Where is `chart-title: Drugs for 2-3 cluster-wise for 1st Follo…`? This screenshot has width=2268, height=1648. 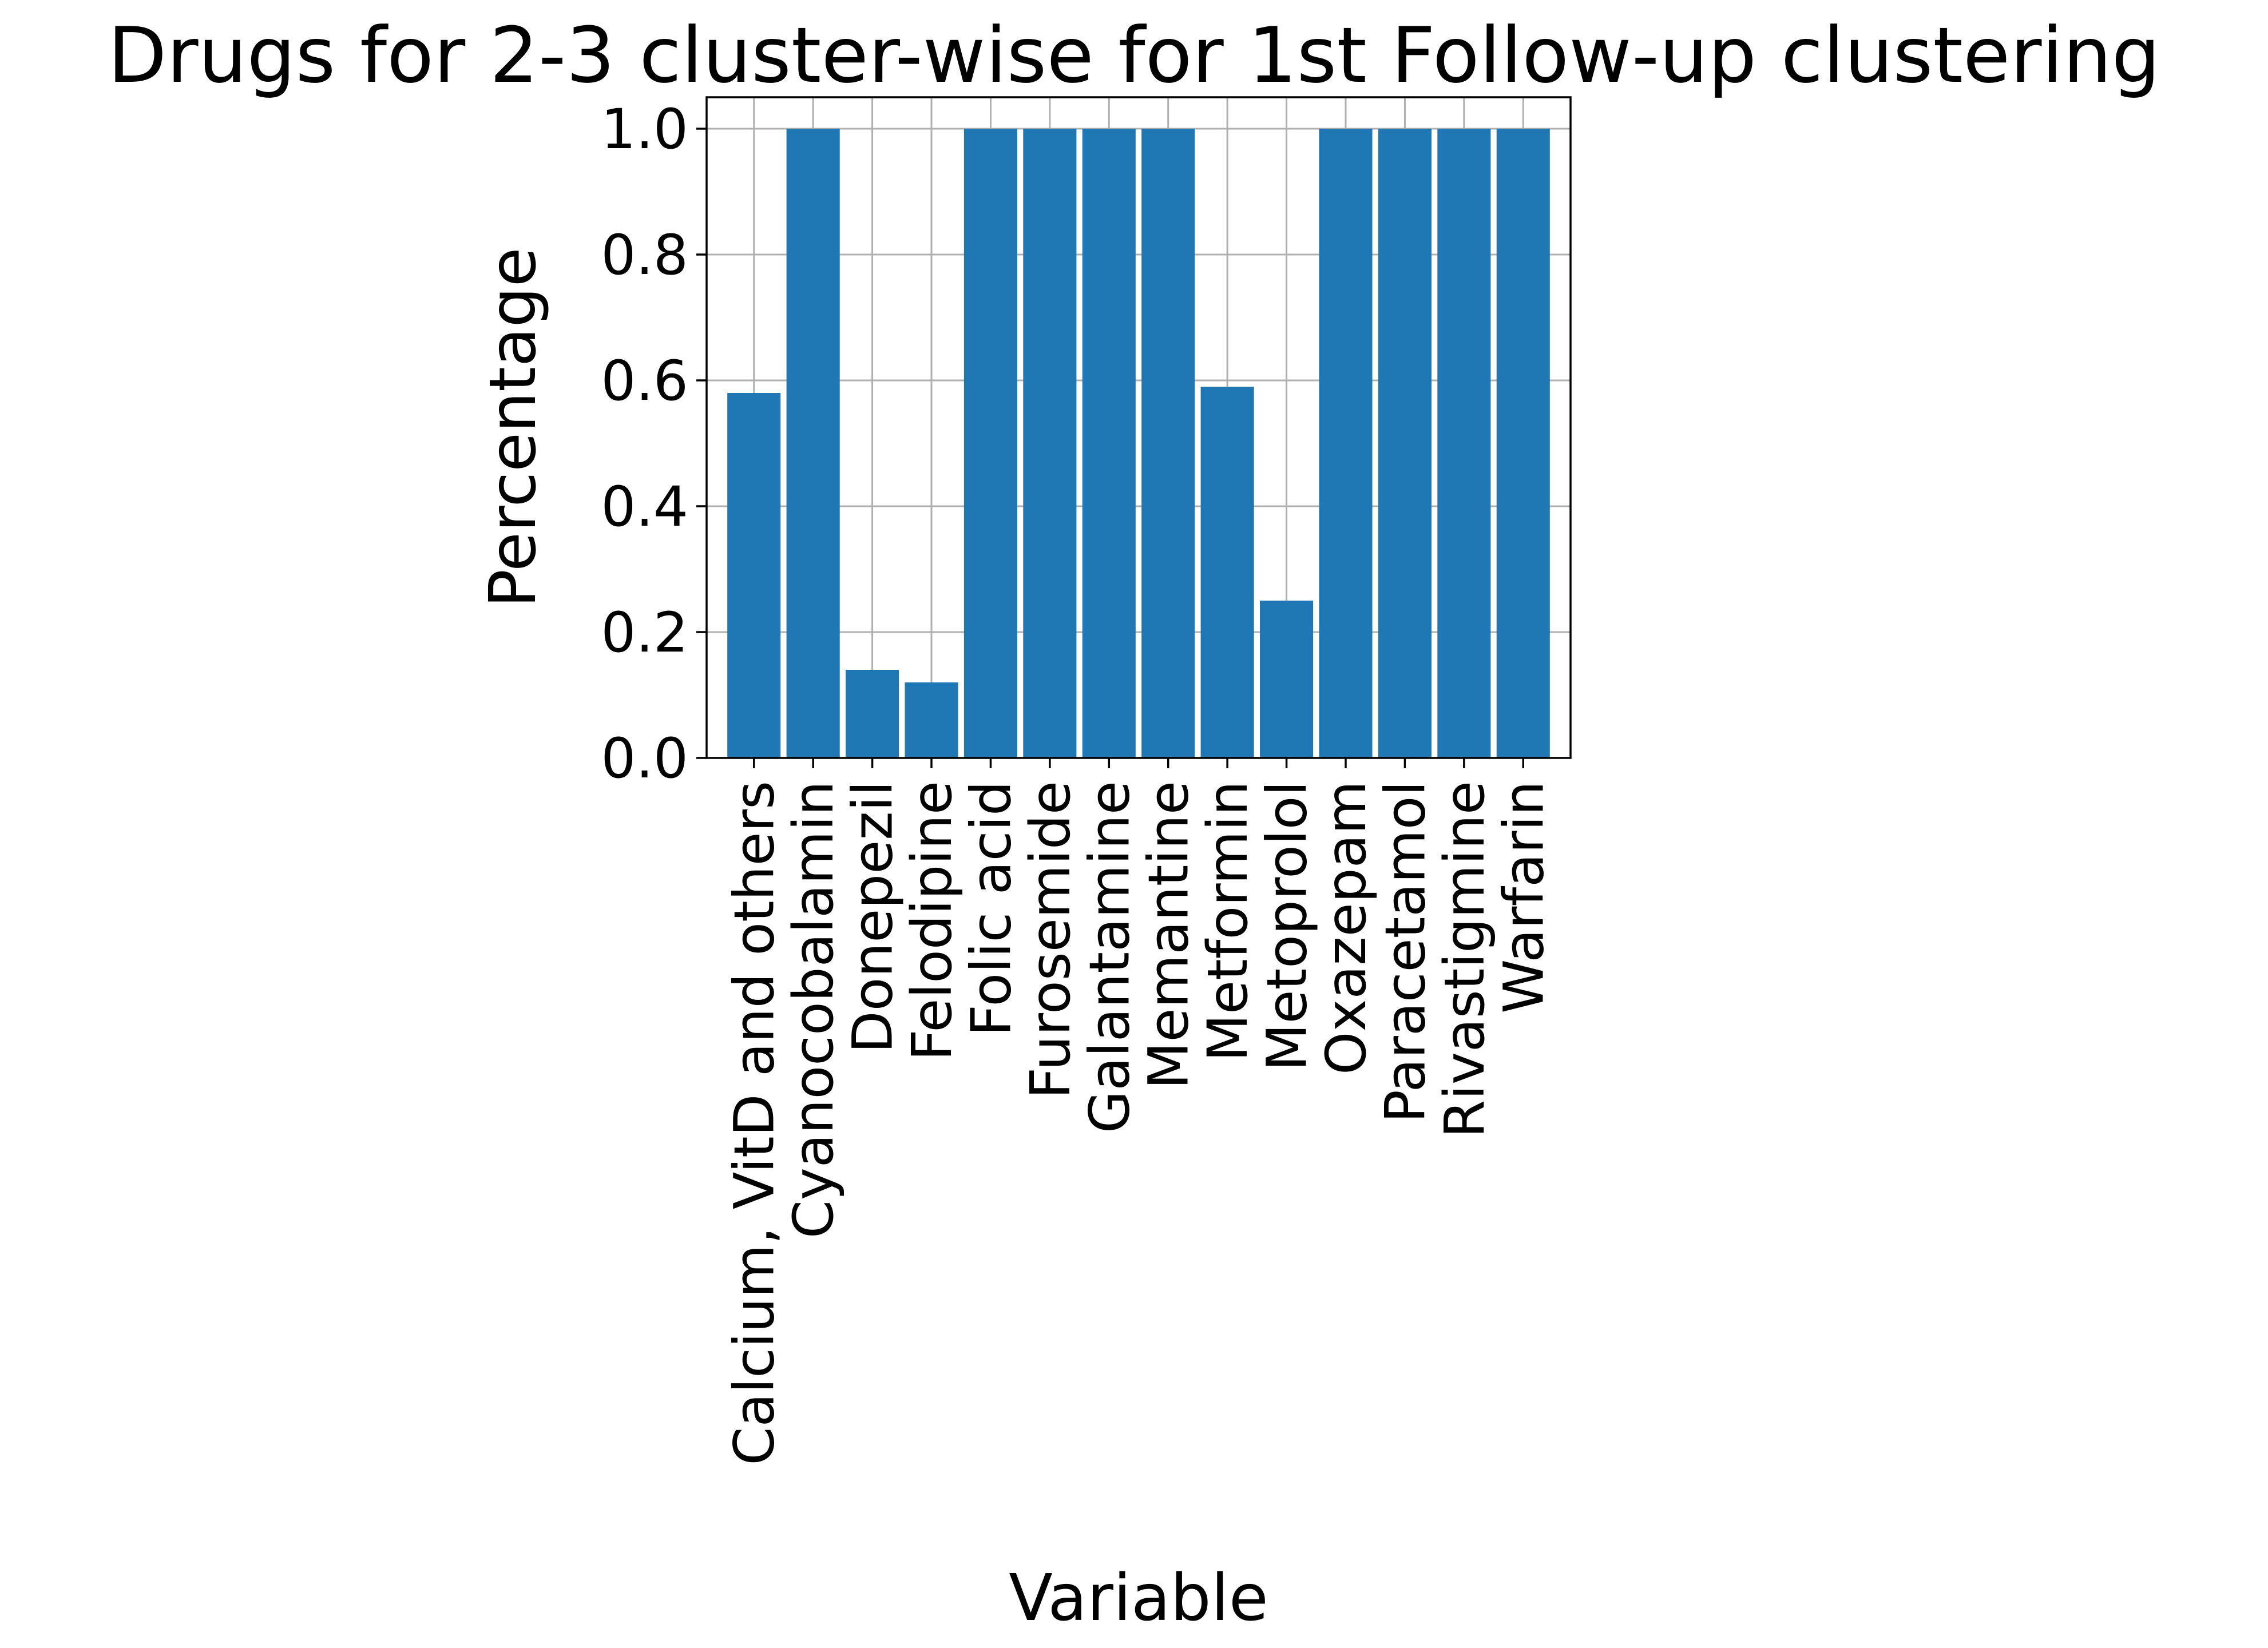 chart-title: Drugs for 2-3 cluster-wise for 1st Follo… is located at coordinates (1134, 55).